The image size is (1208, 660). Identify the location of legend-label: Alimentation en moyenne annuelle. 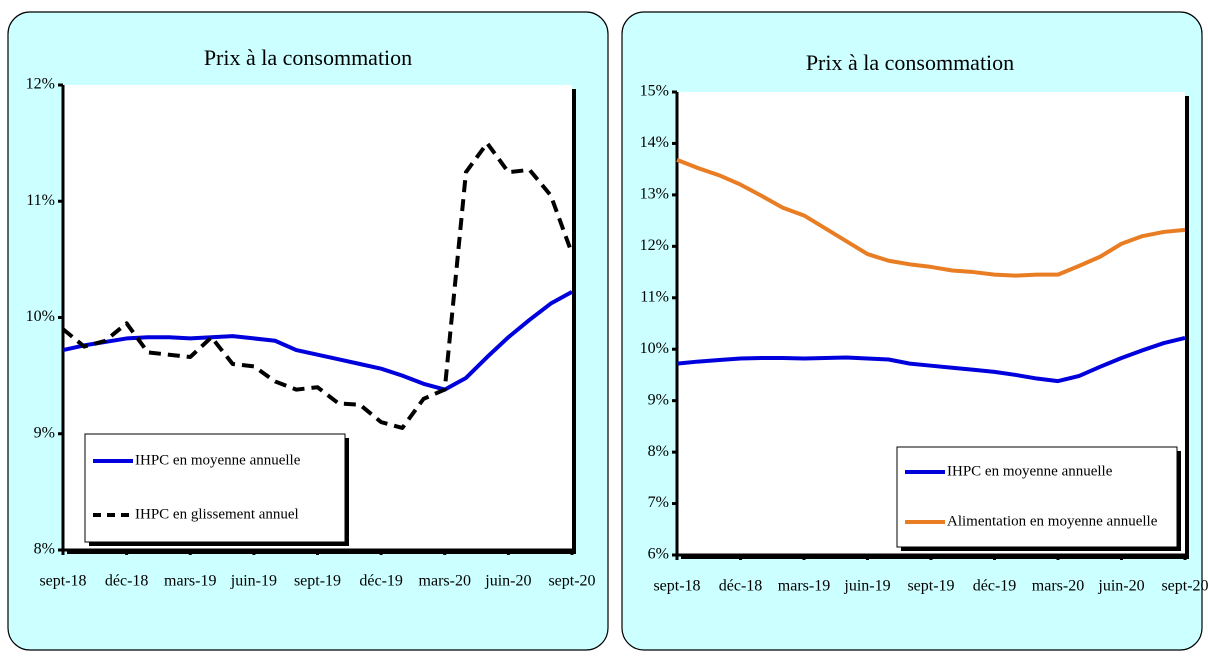
(1052, 521).